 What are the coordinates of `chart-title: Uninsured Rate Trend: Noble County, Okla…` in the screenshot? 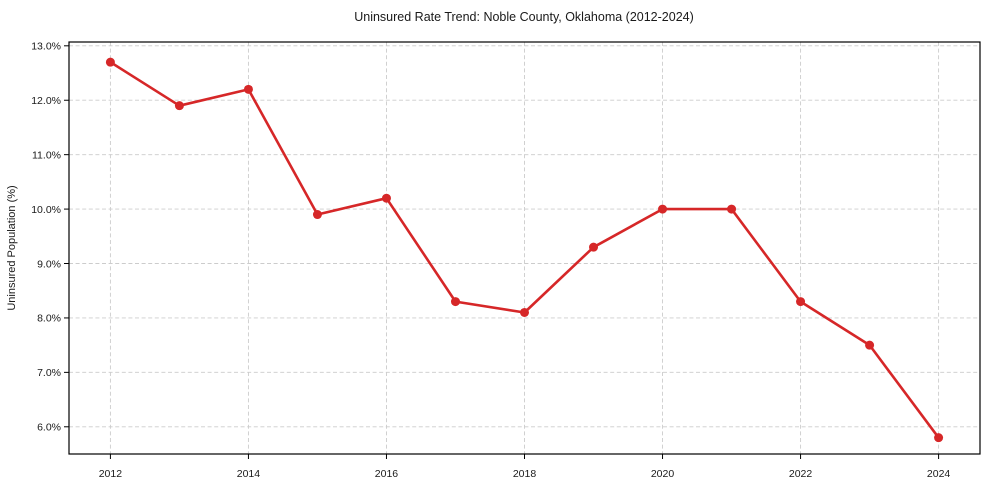 It's located at (524, 17).